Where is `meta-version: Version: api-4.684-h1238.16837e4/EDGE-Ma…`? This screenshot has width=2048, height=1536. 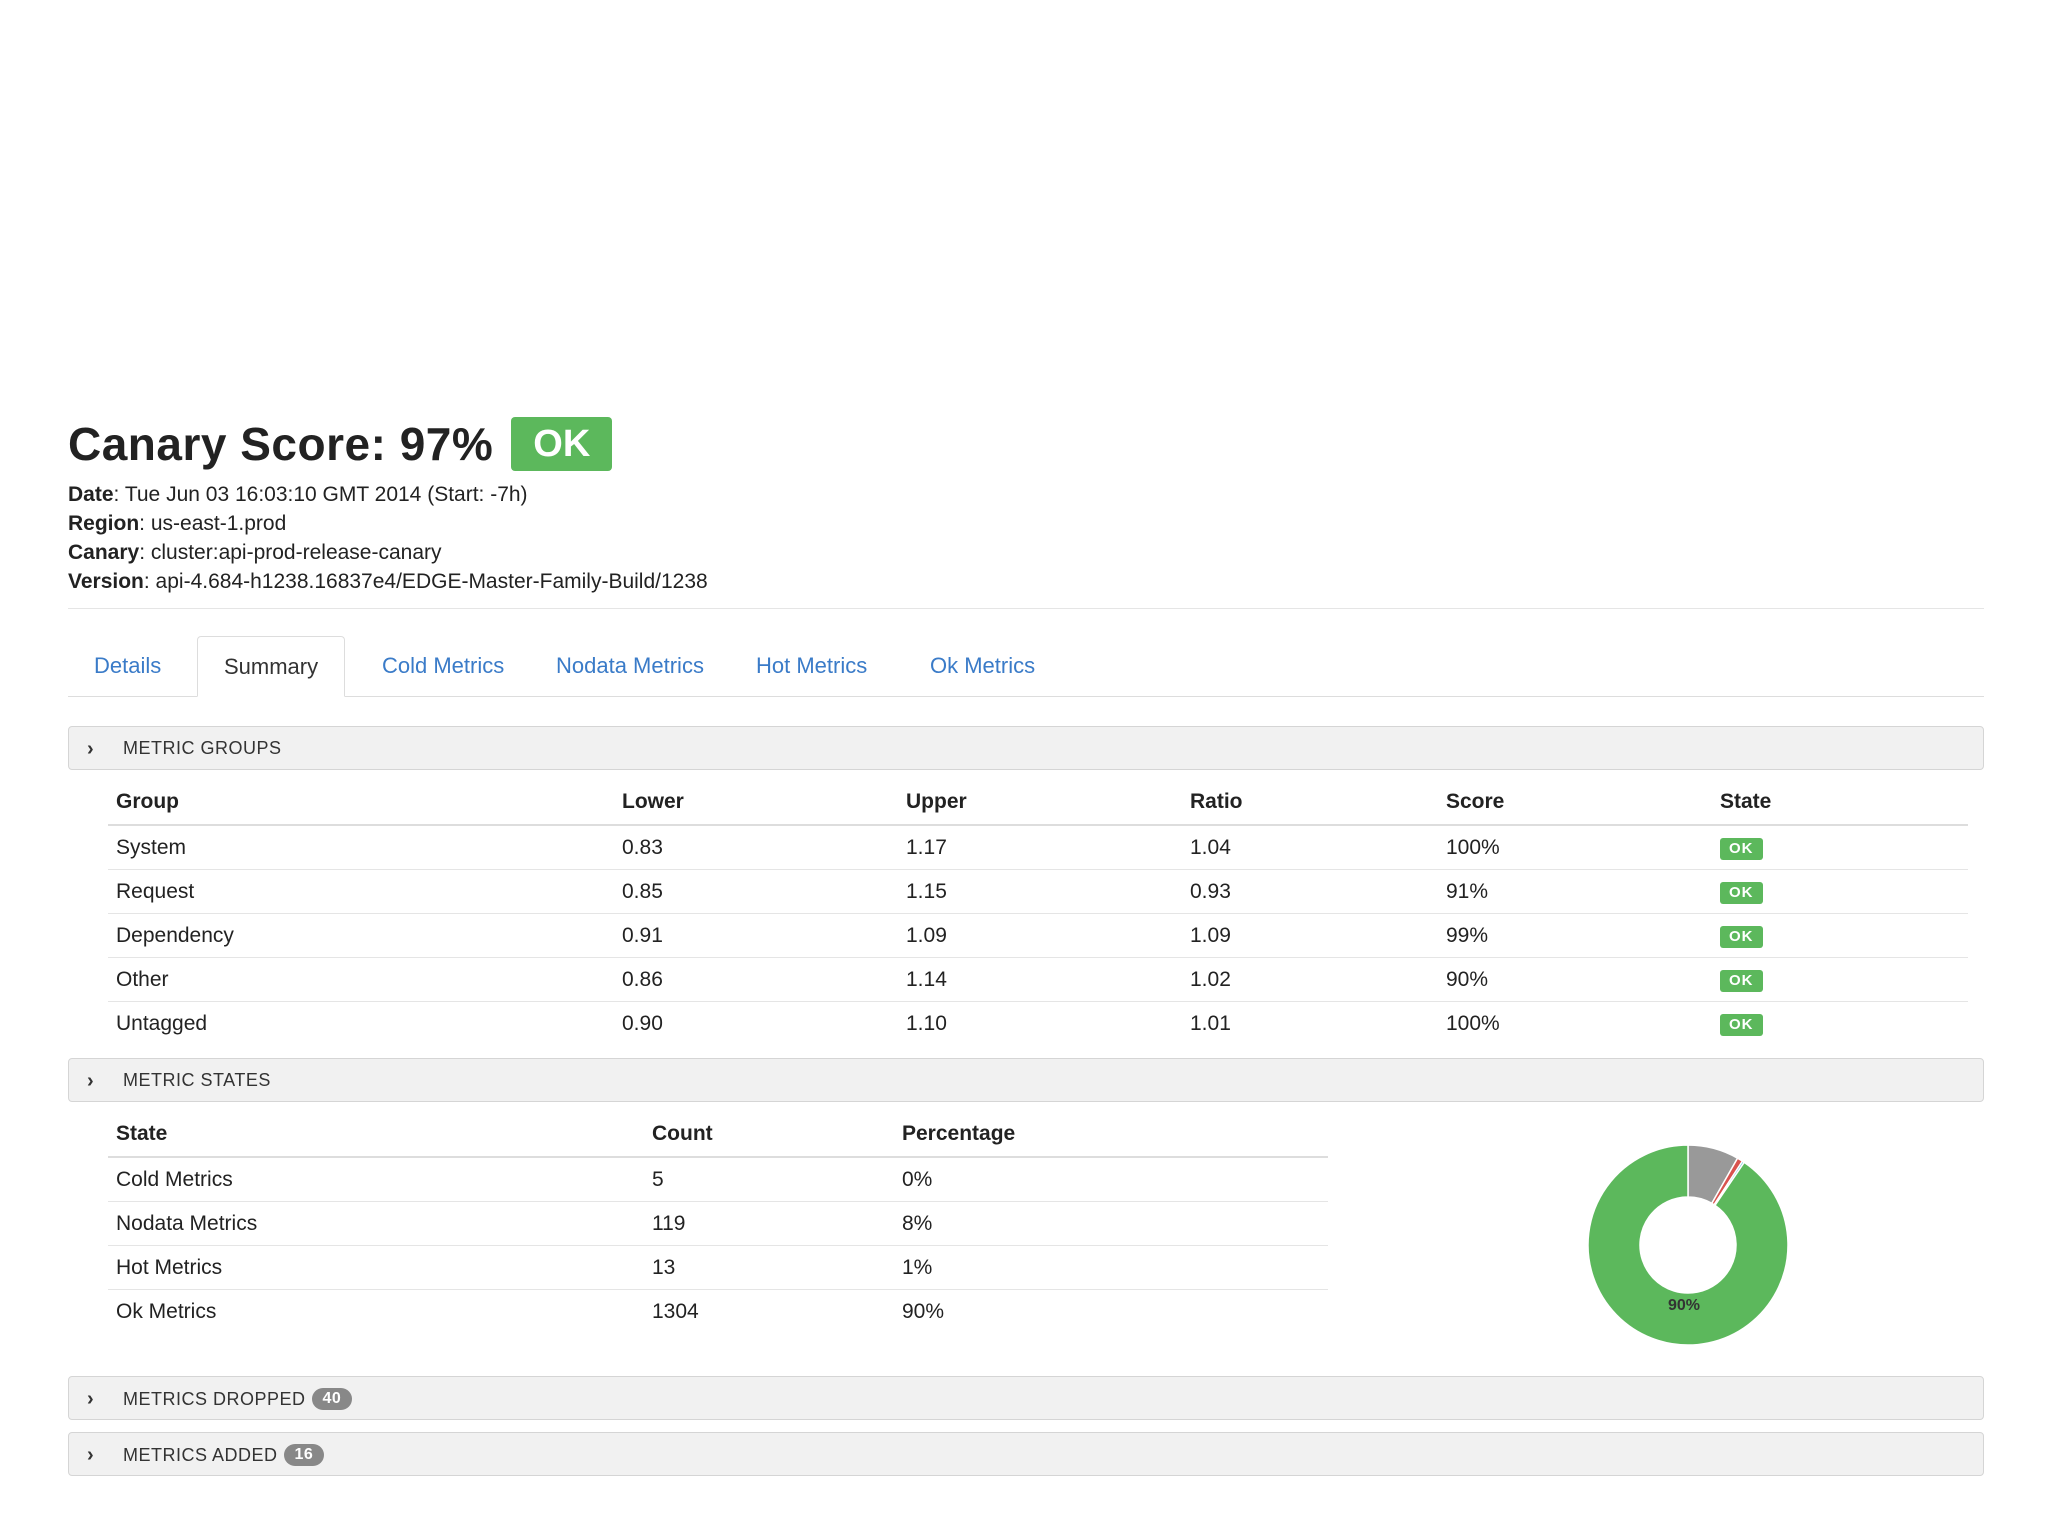 meta-version: Version: api-4.684-h1238.16837e4/EDGE-Ma… is located at coordinates (388, 581).